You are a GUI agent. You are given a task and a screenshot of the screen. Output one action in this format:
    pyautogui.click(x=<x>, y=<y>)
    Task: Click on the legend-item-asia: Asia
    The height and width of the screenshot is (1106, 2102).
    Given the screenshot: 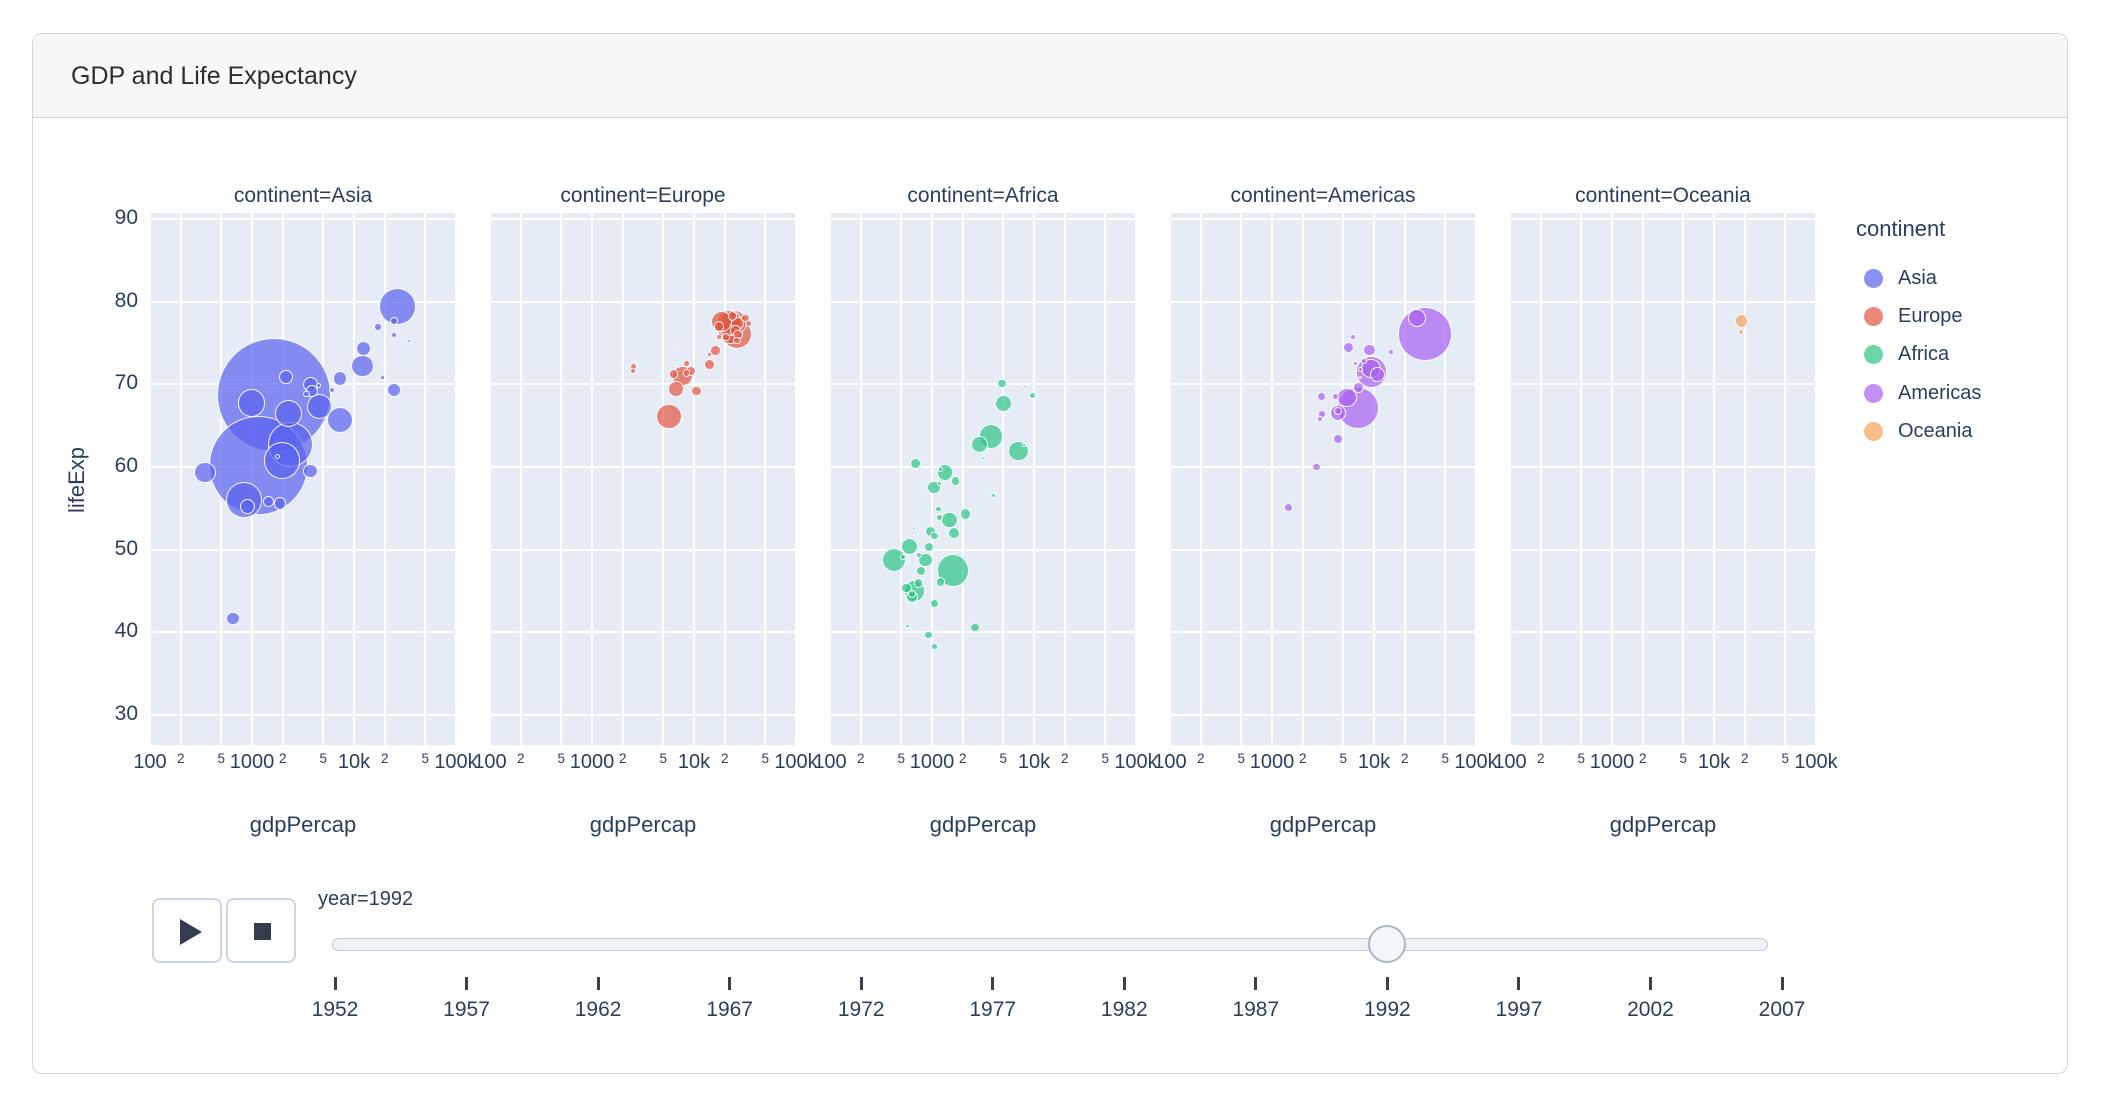 What is the action you would take?
    pyautogui.click(x=1941, y=279)
    